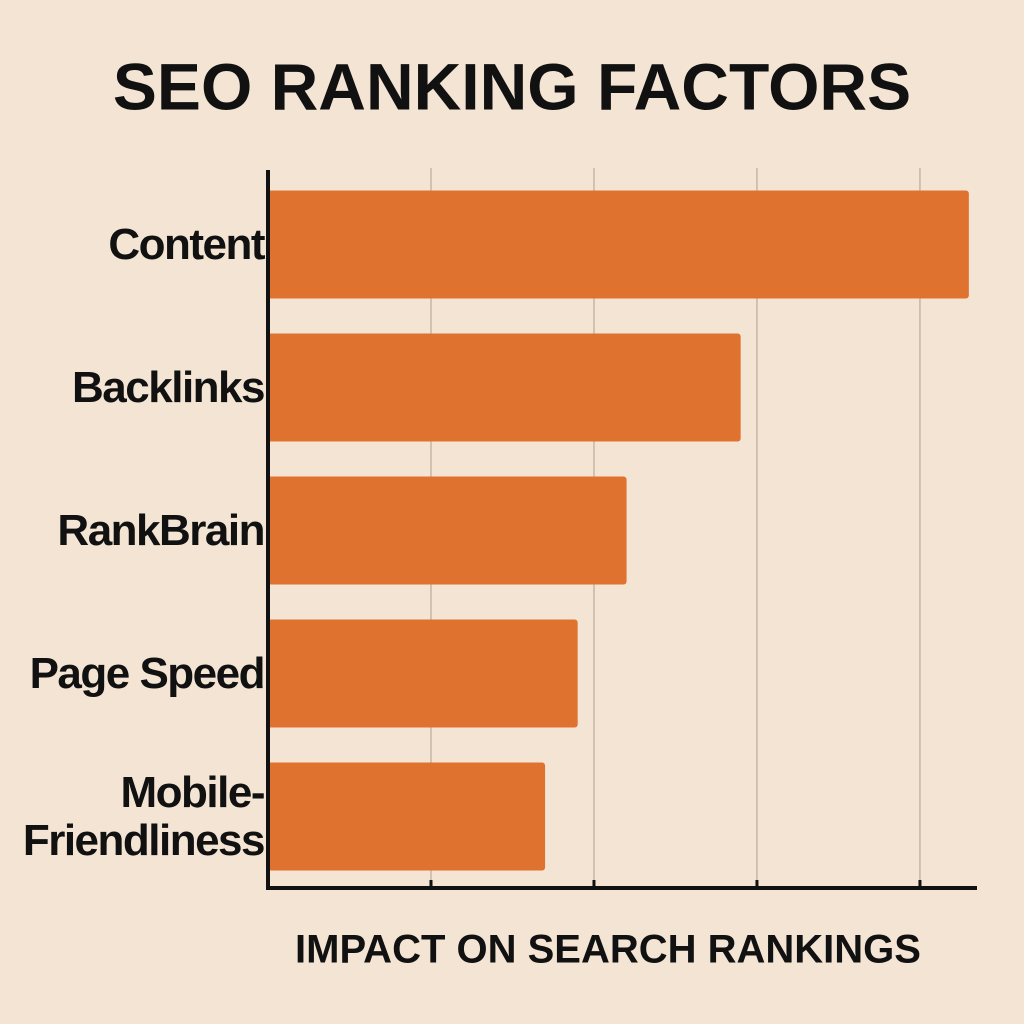 The width and height of the screenshot is (1024, 1024). Describe the element at coordinates (608, 950) in the screenshot. I see `x-axis-title: IMPACT ON SEARCH RANKINGS` at that location.